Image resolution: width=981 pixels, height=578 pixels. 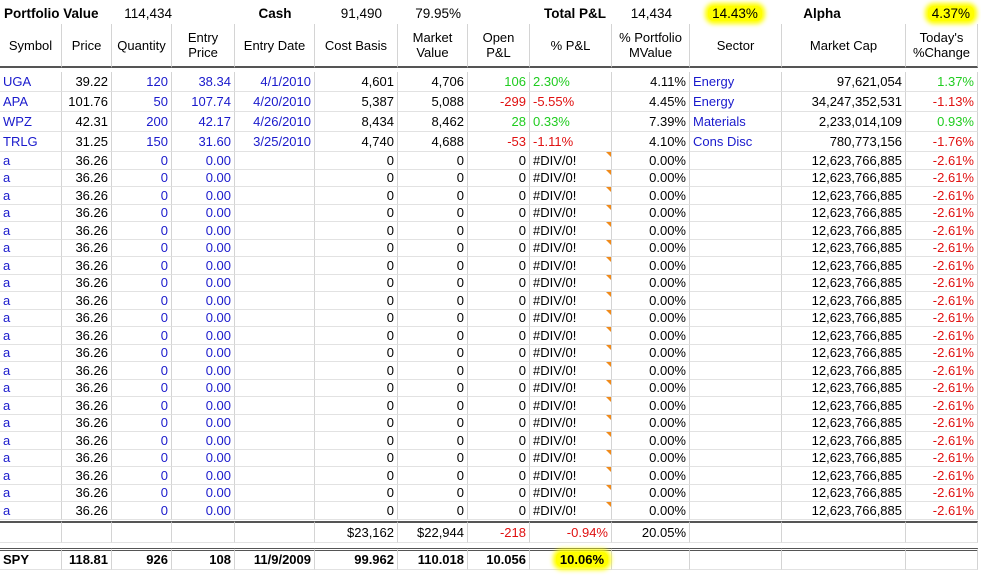 What do you see at coordinates (736, 122) in the screenshot?
I see `cell: Materials` at bounding box center [736, 122].